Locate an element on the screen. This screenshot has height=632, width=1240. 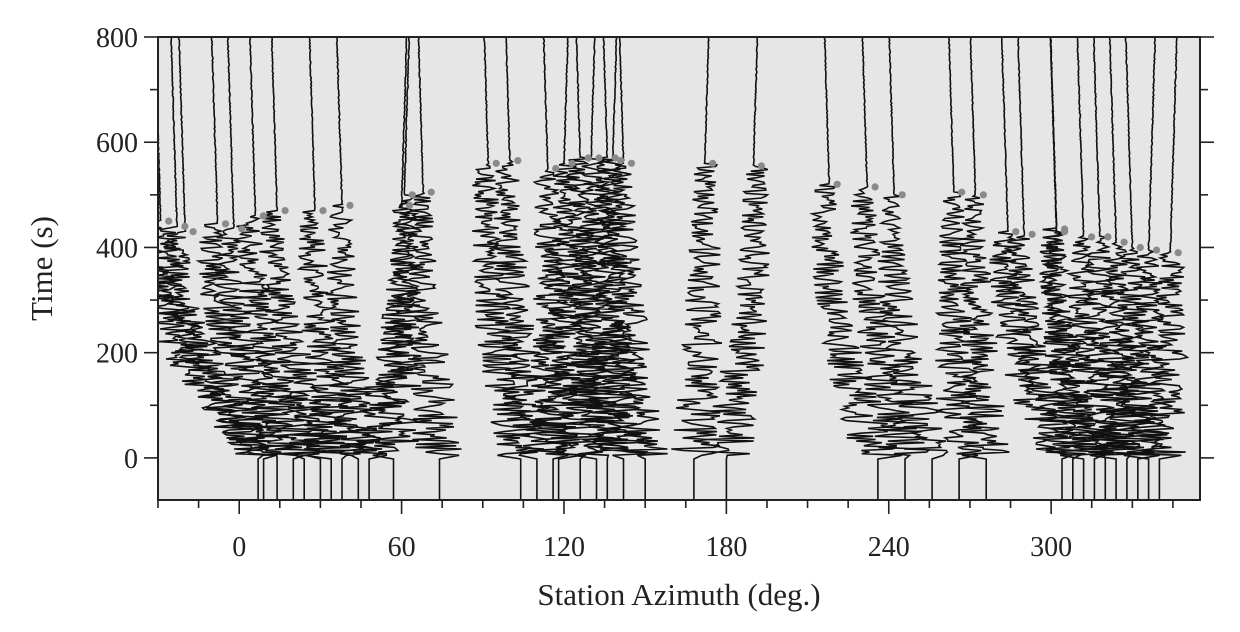
x-tick-labels: 0 60 120 180 240 300 is located at coordinates (652, 547).